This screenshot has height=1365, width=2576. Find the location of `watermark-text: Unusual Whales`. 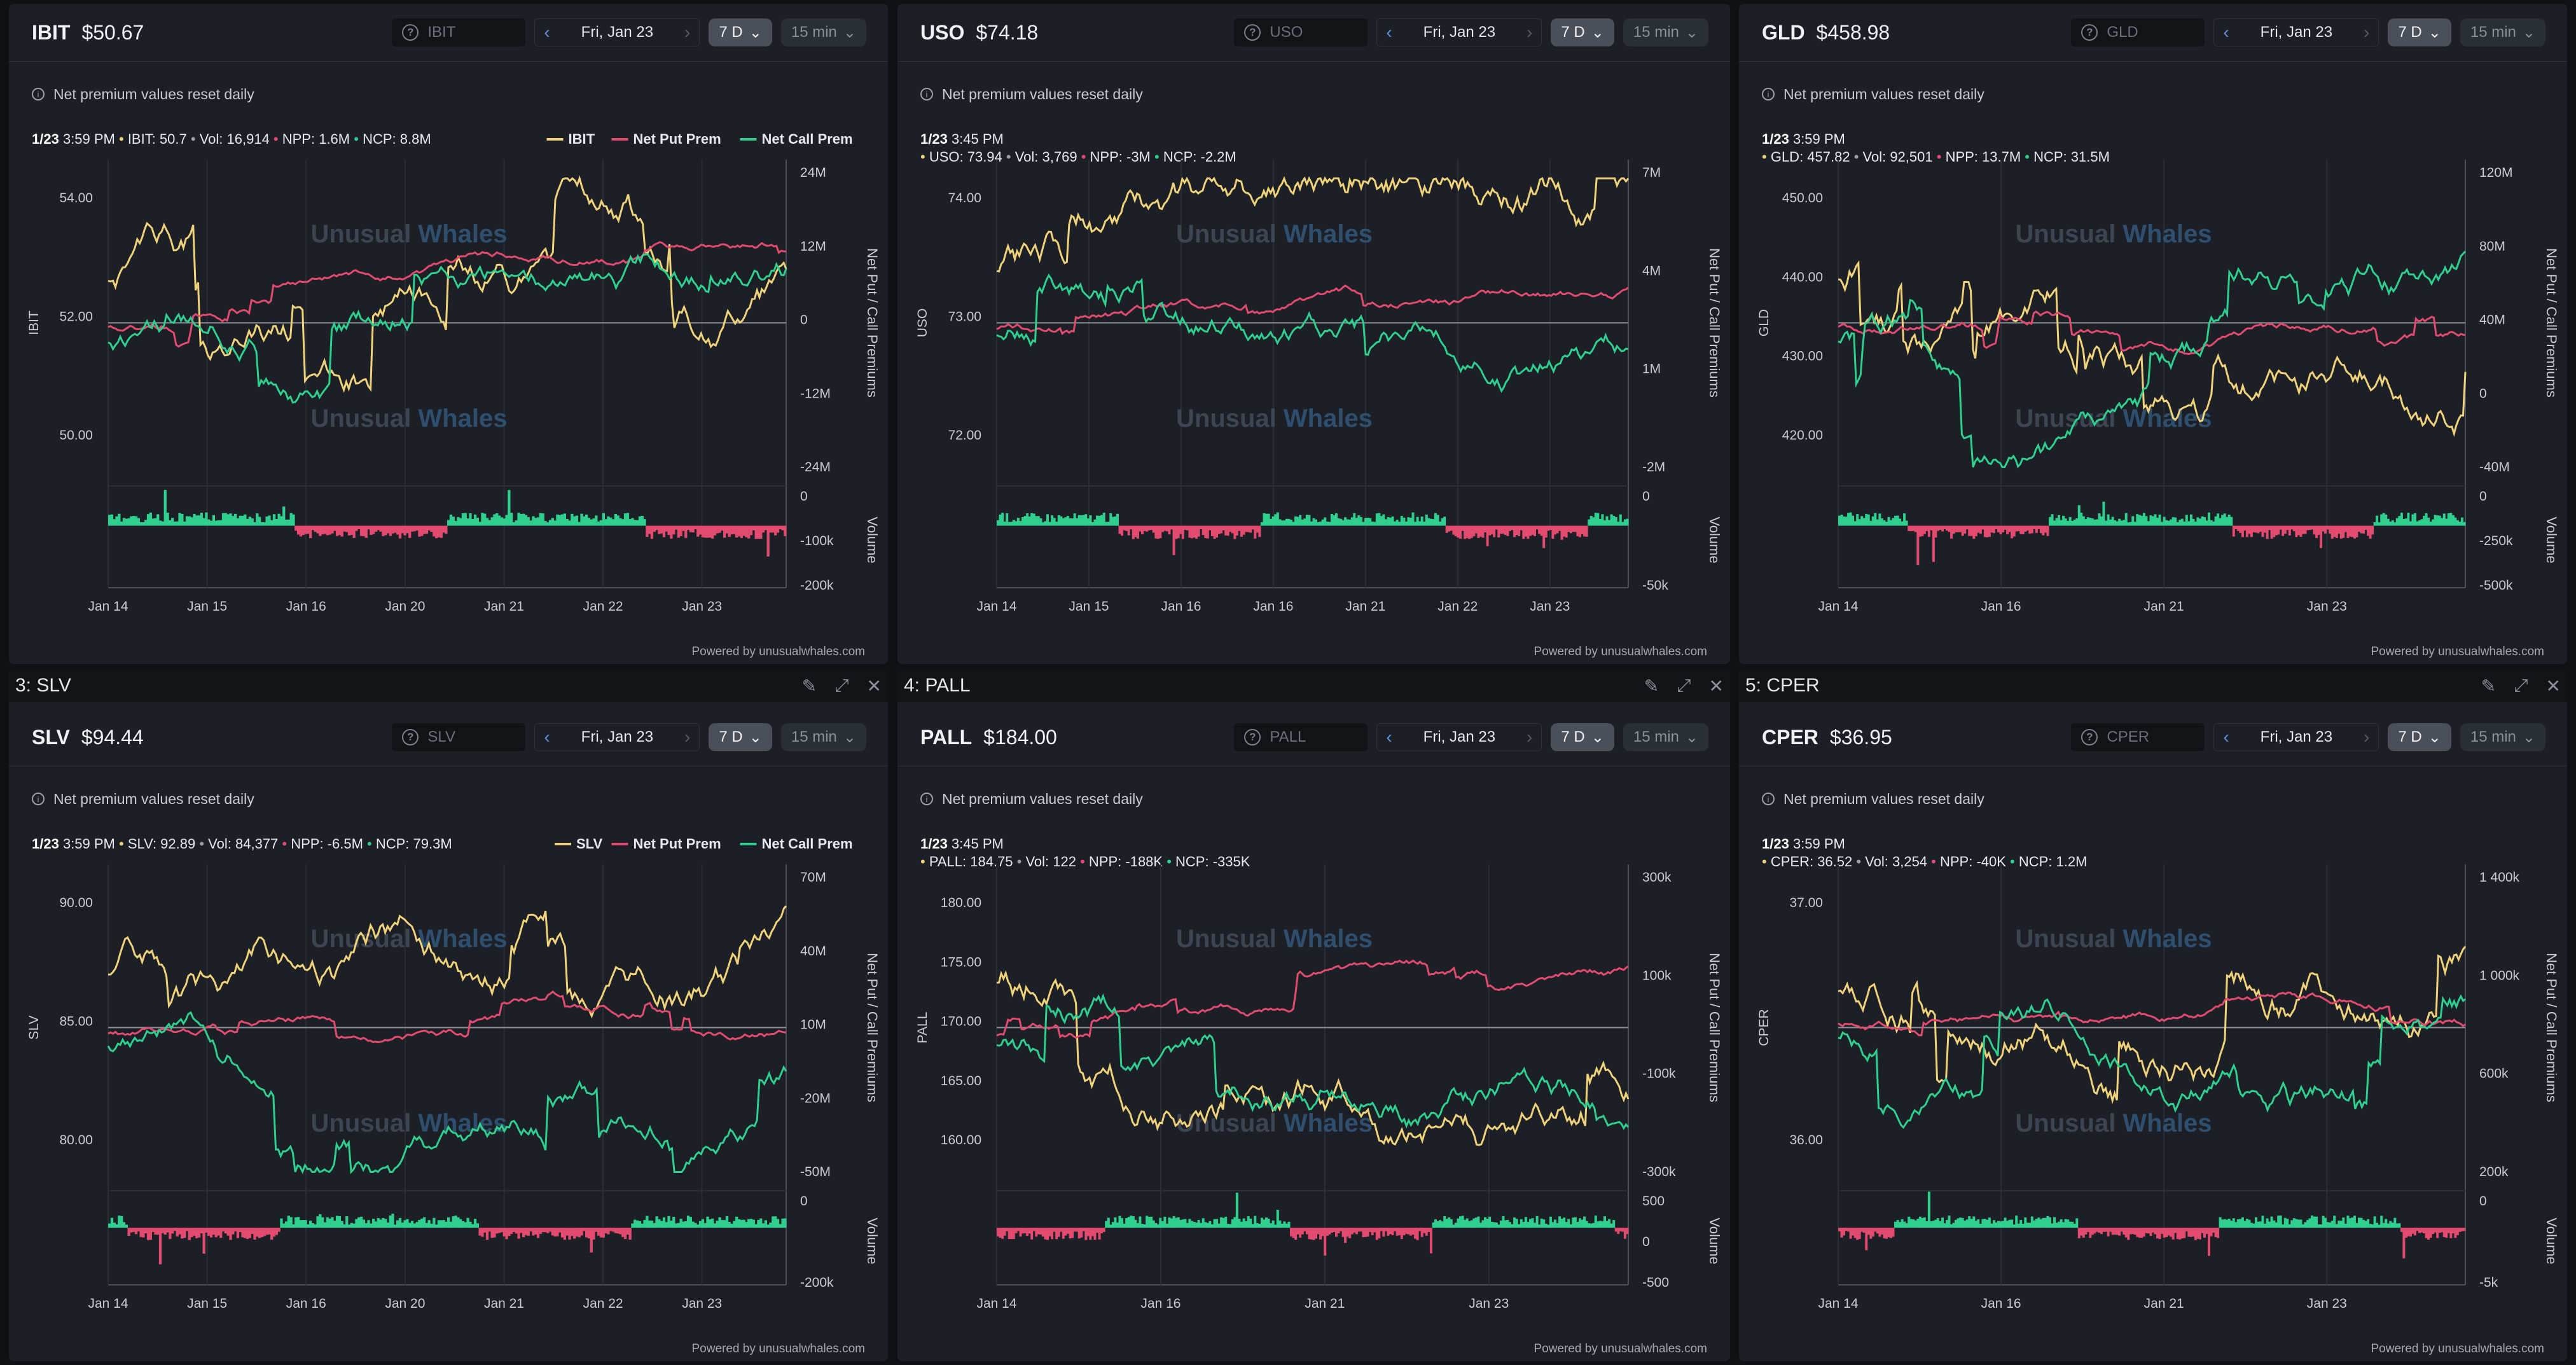

watermark-text: Unusual Whales is located at coordinates (2114, 234).